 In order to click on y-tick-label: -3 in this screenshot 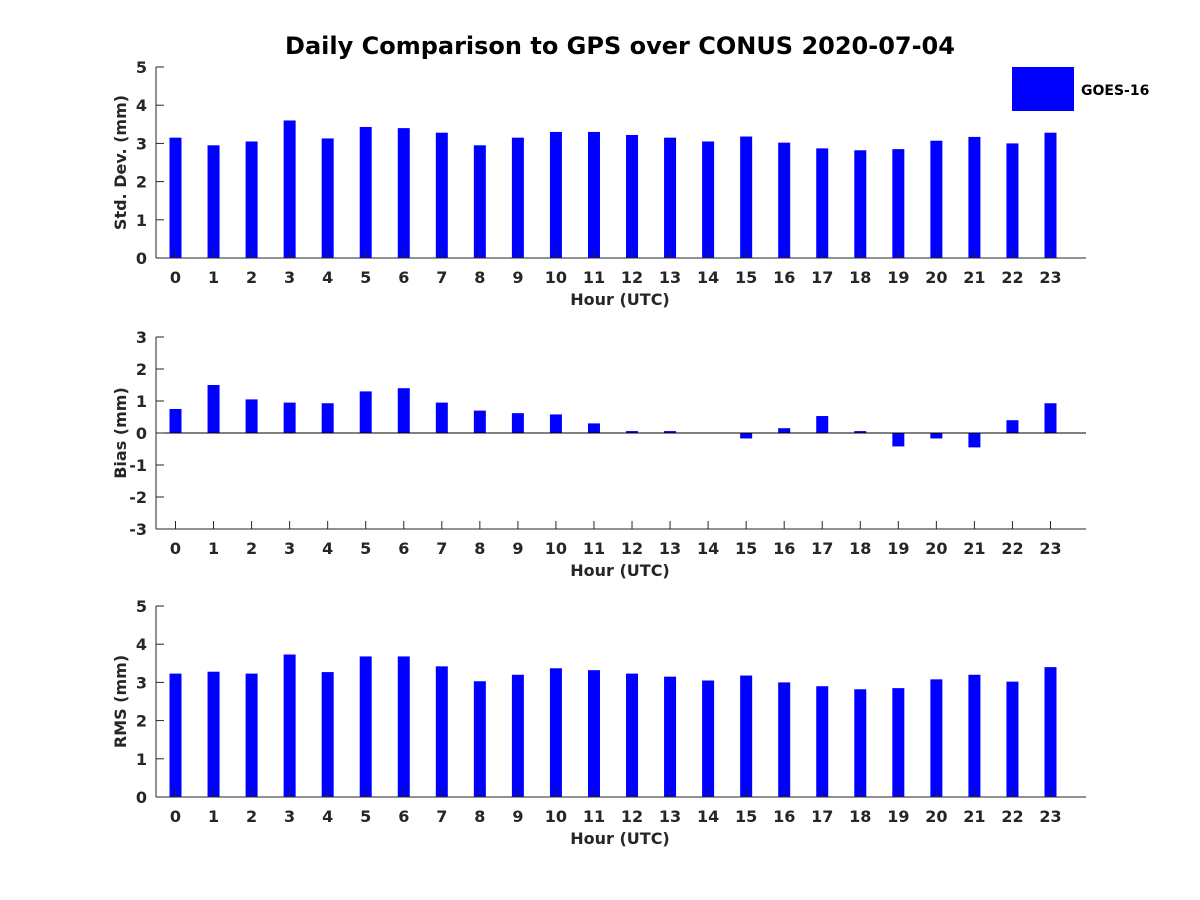, I will do `click(138, 529)`.